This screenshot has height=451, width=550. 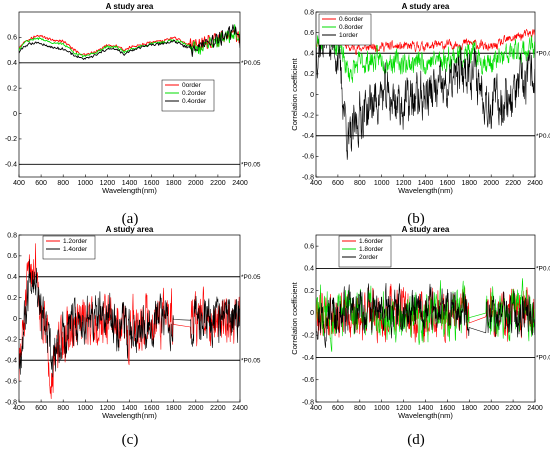 What do you see at coordinates (129, 42) in the screenshot?
I see `series-group` at bounding box center [129, 42].